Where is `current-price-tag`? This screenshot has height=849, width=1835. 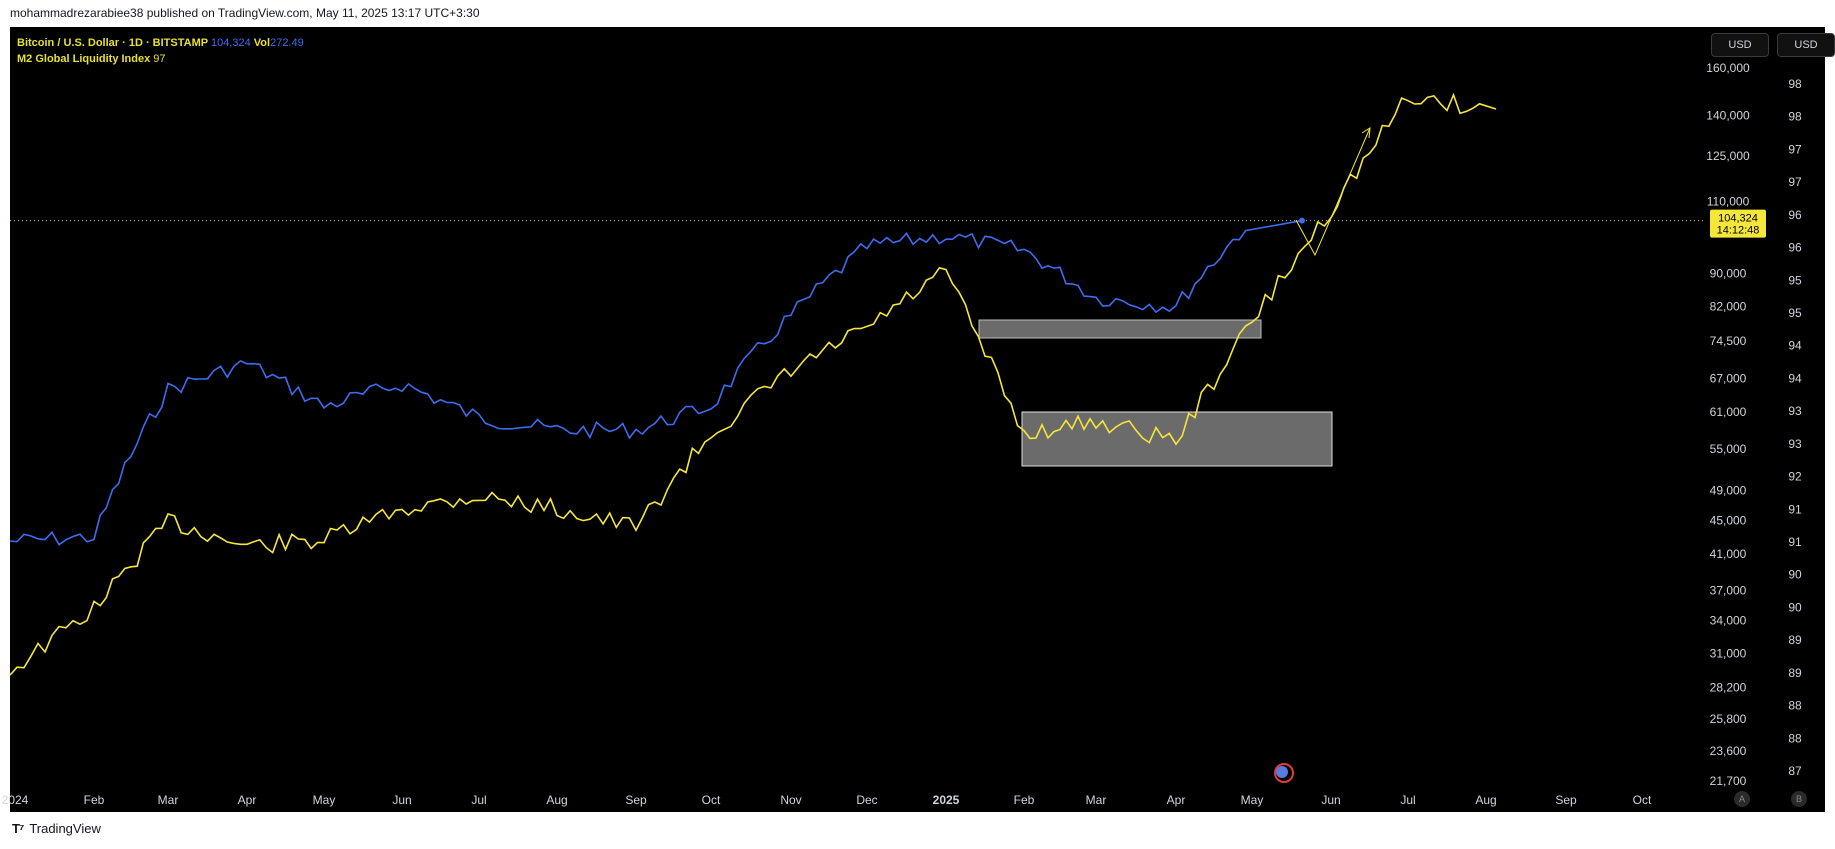
current-price-tag is located at coordinates (1738, 223).